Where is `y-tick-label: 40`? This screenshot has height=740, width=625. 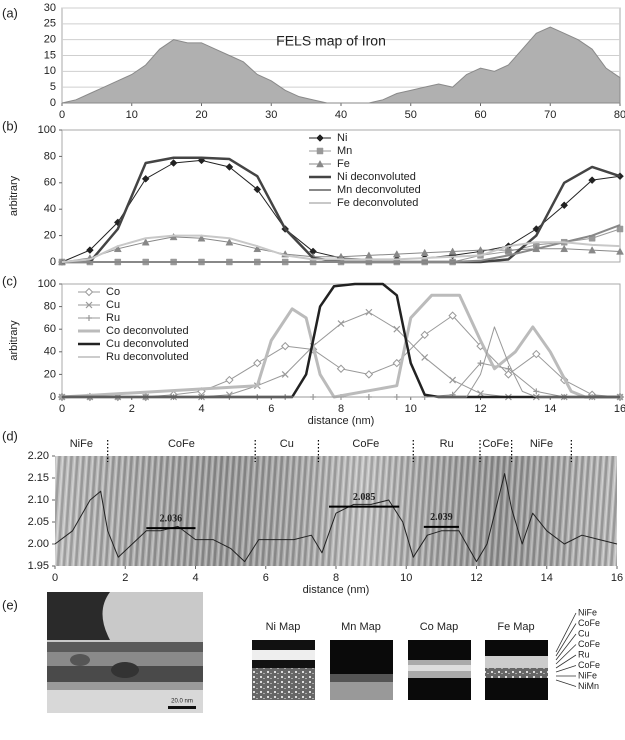 y-tick-label: 40 is located at coordinates (50, 352).